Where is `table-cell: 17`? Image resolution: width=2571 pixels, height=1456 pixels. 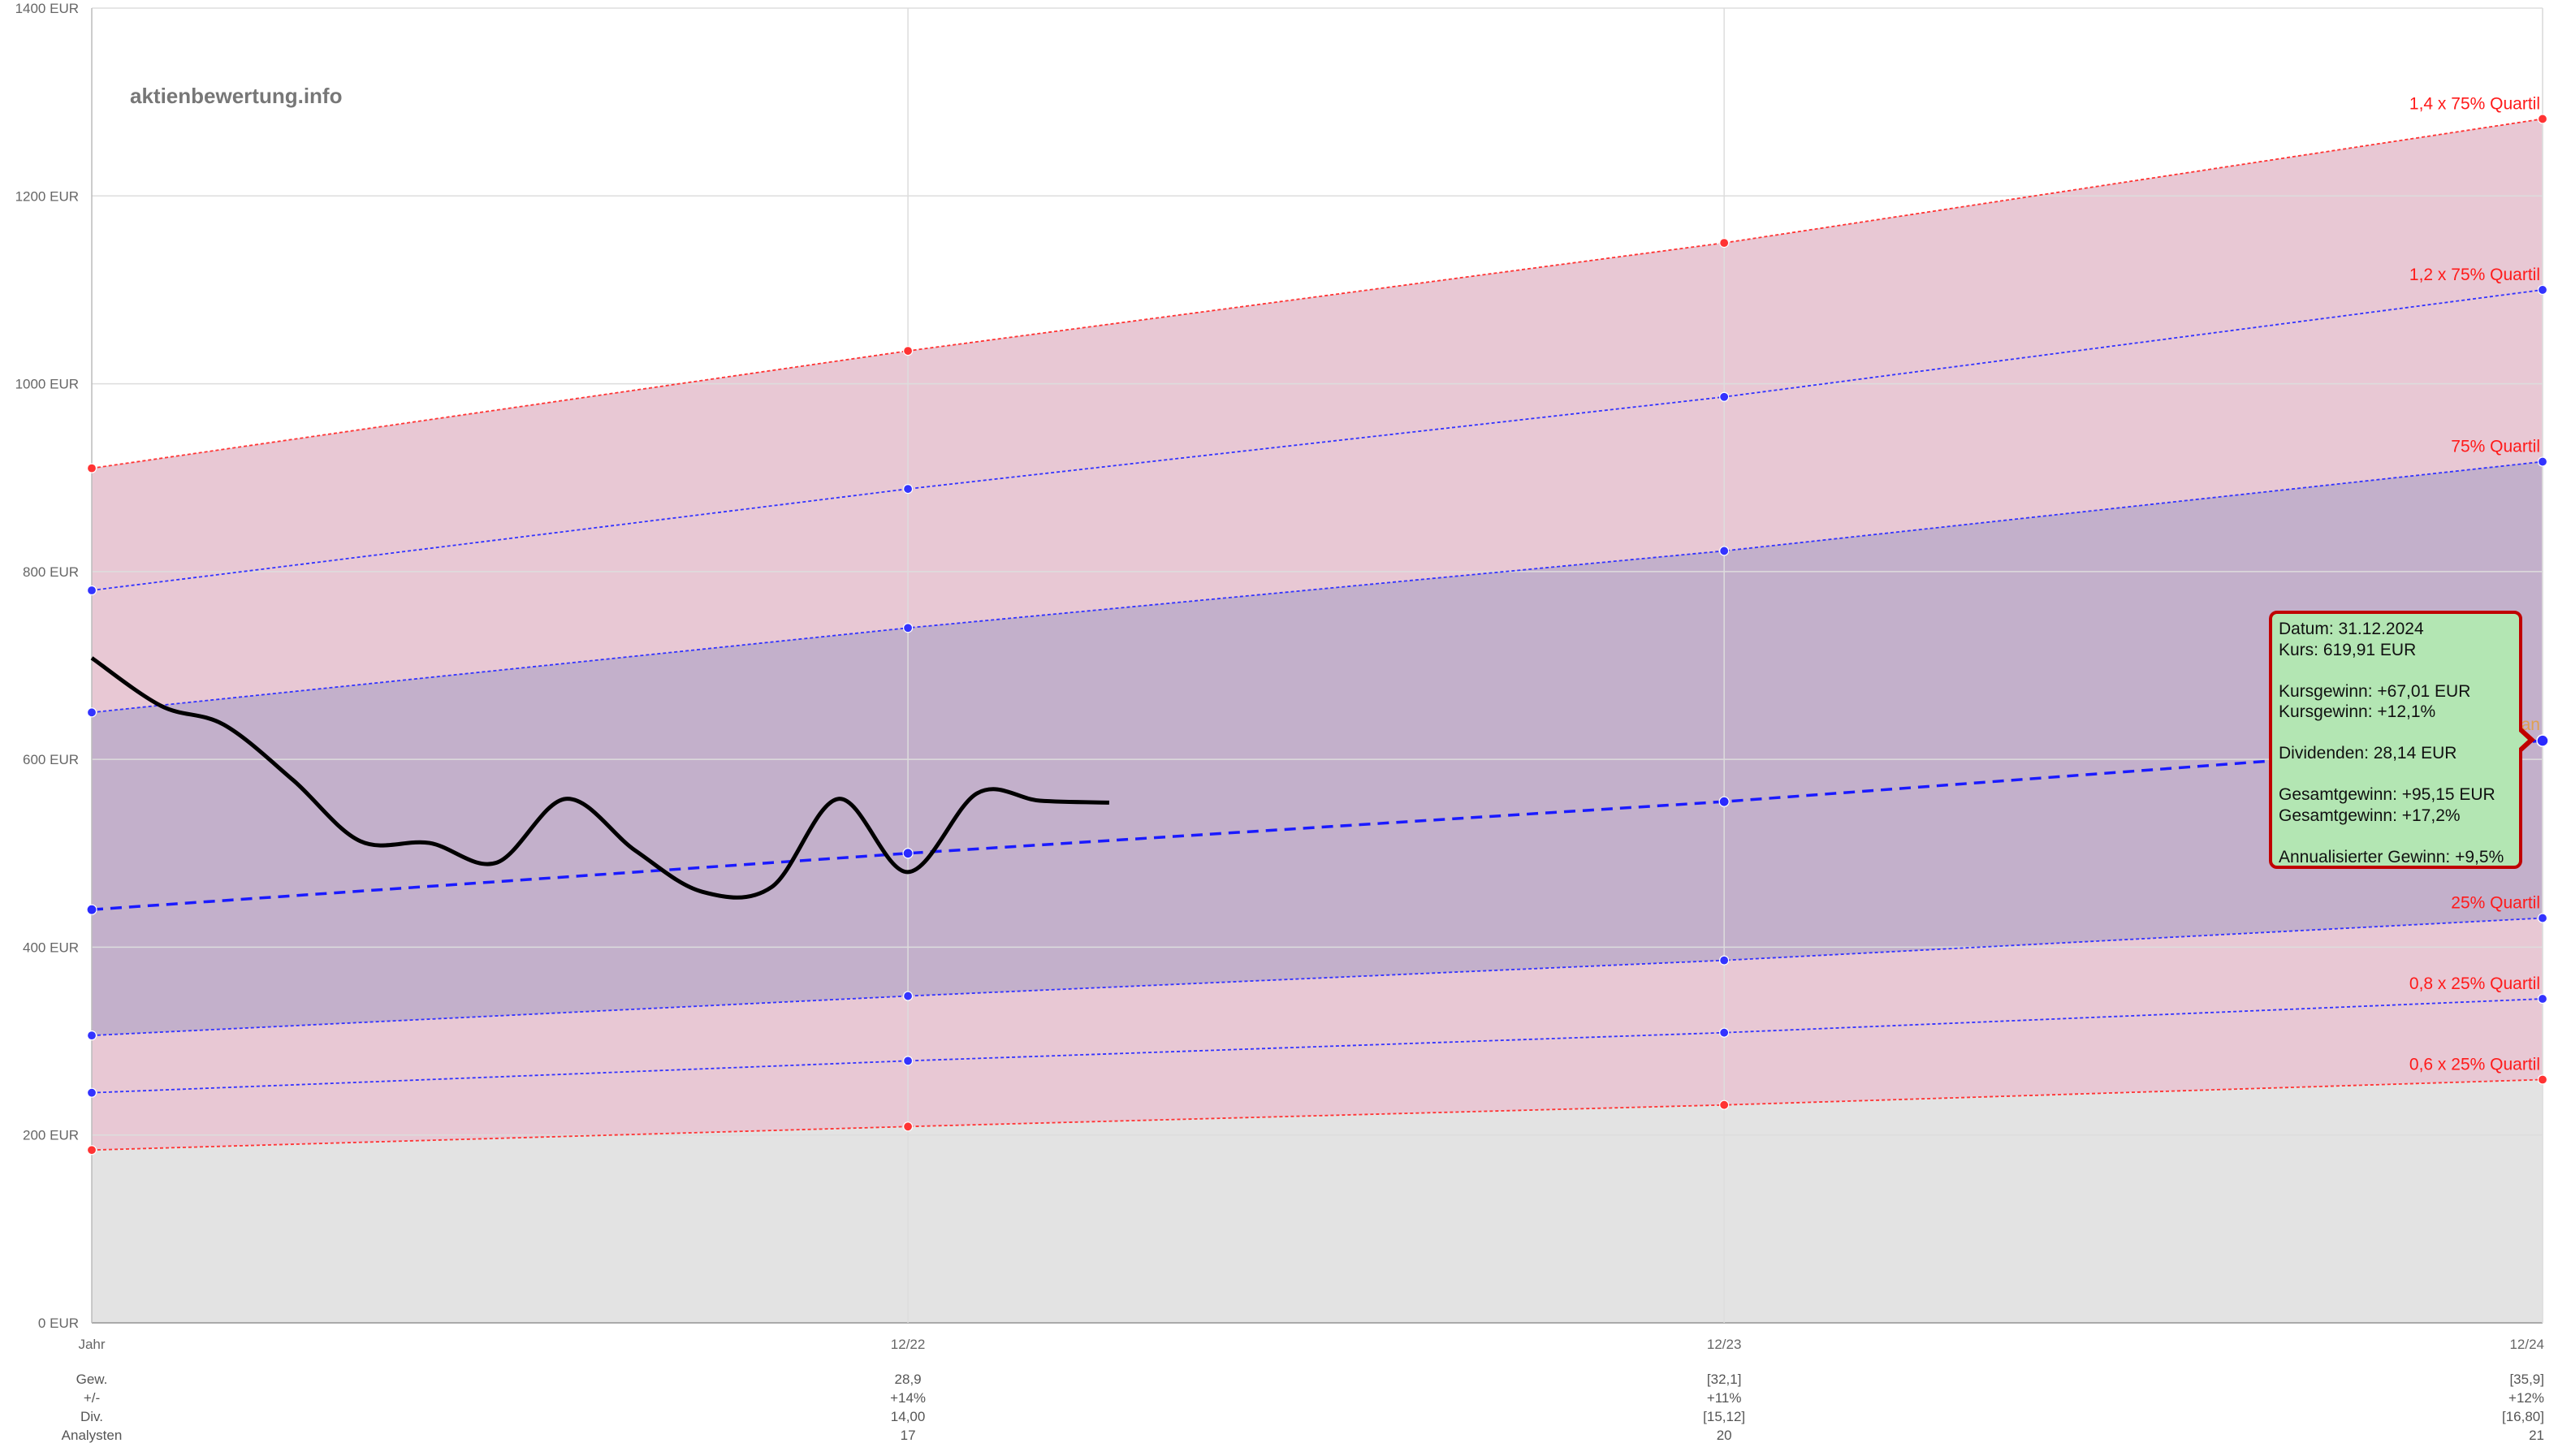 table-cell: 17 is located at coordinates (909, 1435).